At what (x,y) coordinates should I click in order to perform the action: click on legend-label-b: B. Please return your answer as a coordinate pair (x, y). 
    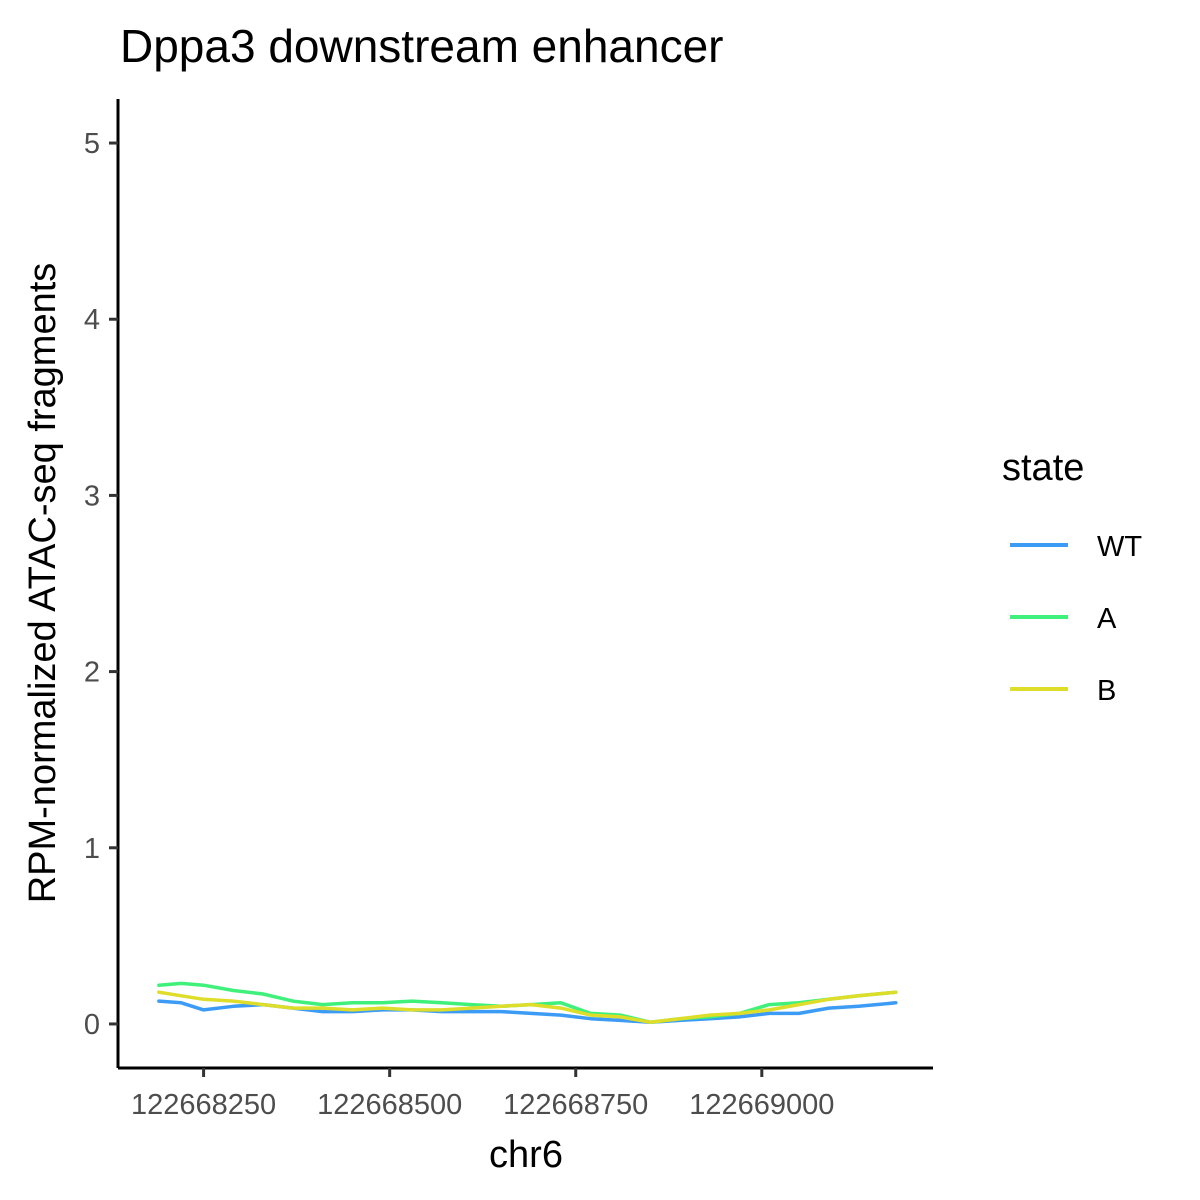
    Looking at the image, I should click on (1106, 691).